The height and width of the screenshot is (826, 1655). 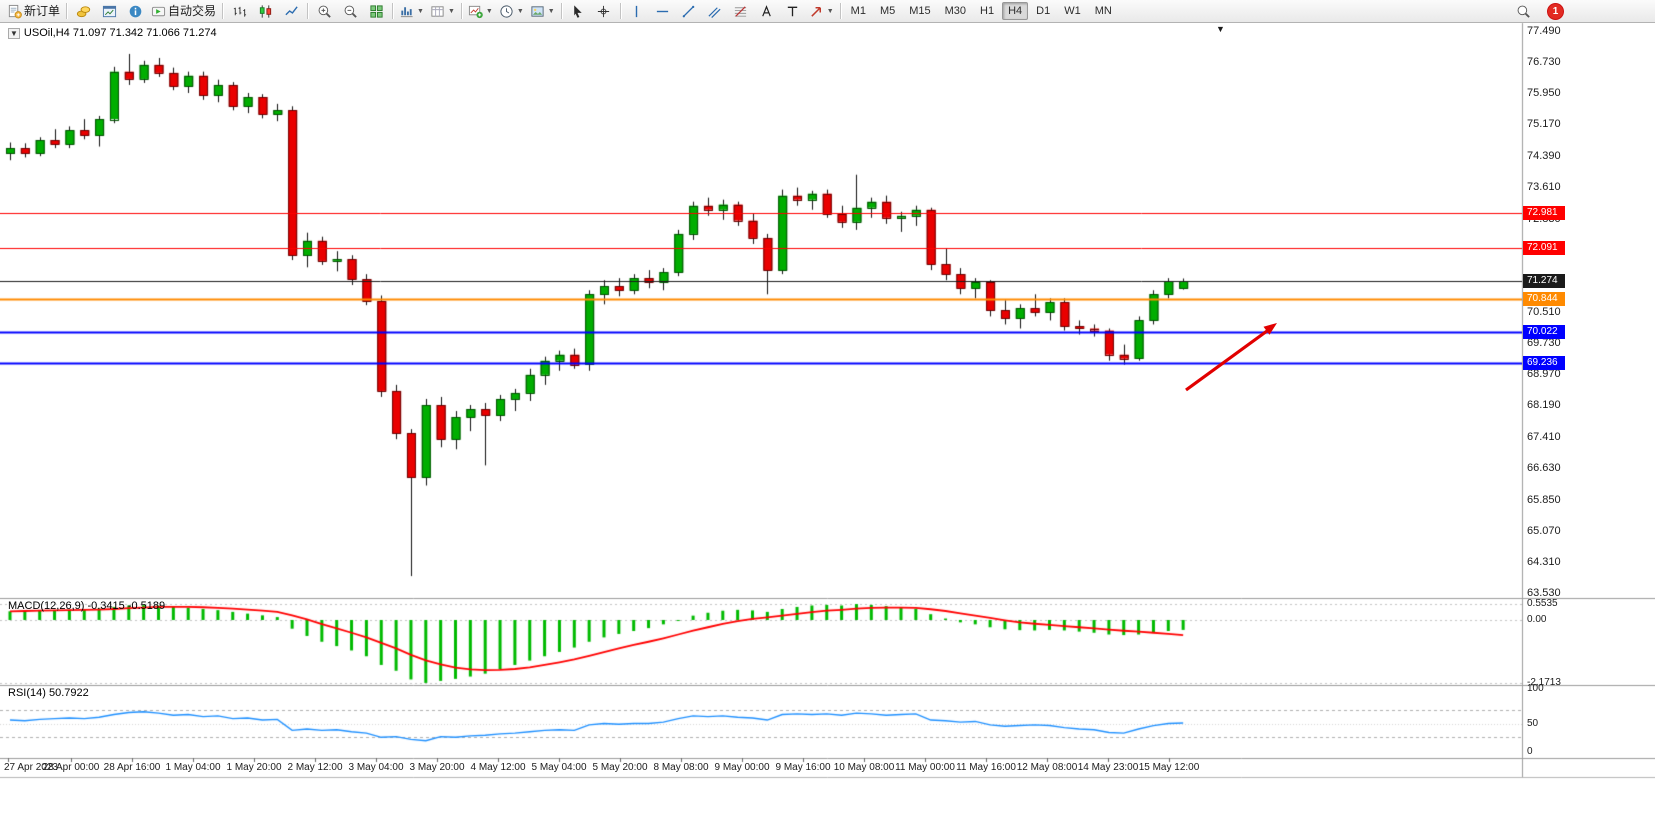 I want to click on arrow-shape-icon, so click(x=816, y=11).